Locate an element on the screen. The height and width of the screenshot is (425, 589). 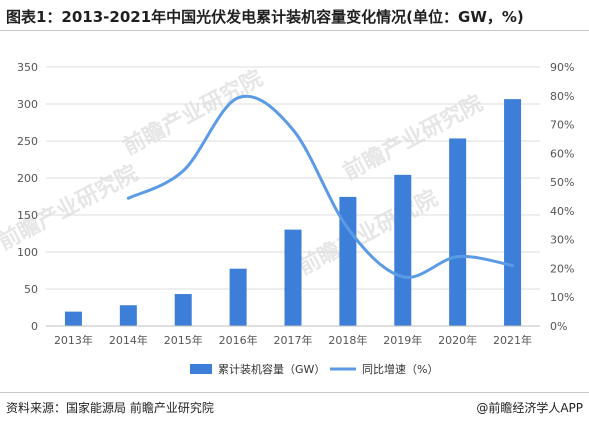
y-left-tick-label: 300 is located at coordinates (27, 104).